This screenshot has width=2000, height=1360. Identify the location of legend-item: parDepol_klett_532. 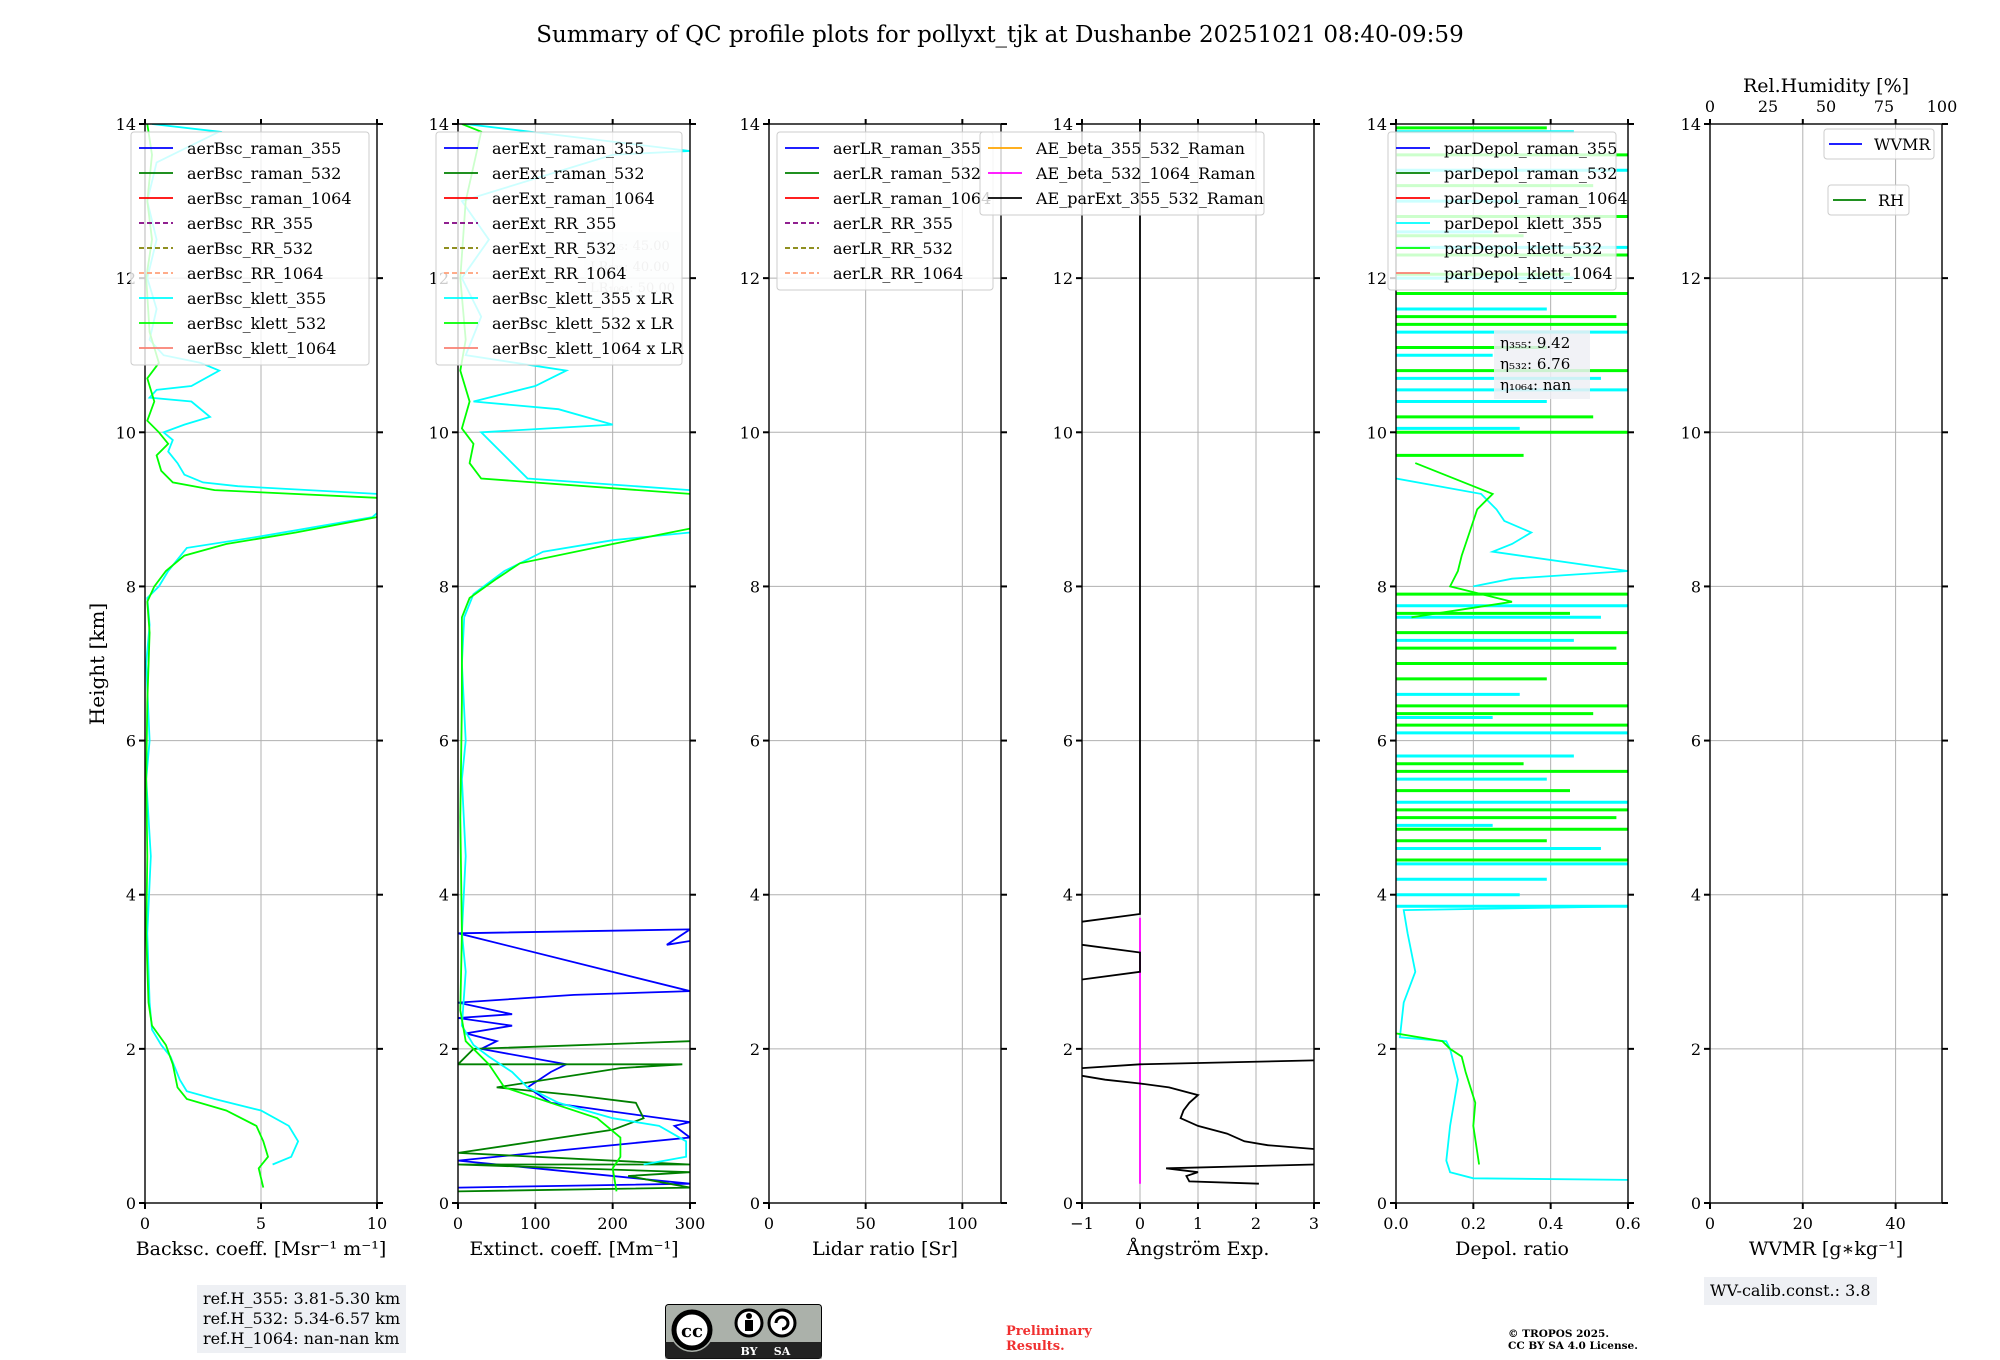
(1523, 248).